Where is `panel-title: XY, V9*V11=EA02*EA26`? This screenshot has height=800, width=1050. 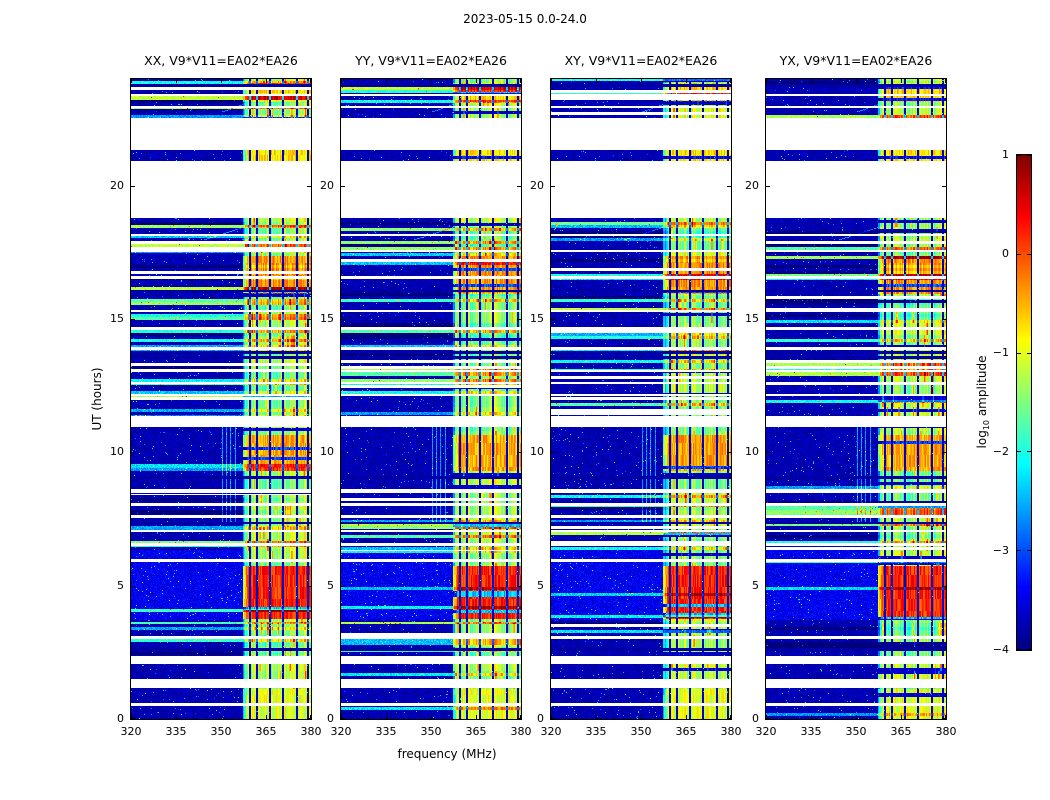
panel-title: XY, V9*V11=EA02*EA26 is located at coordinates (641, 60).